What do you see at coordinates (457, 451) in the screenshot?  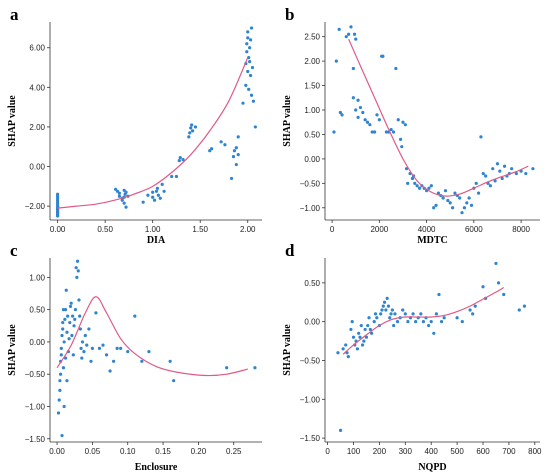 I see `x-tick-label: 500` at bounding box center [457, 451].